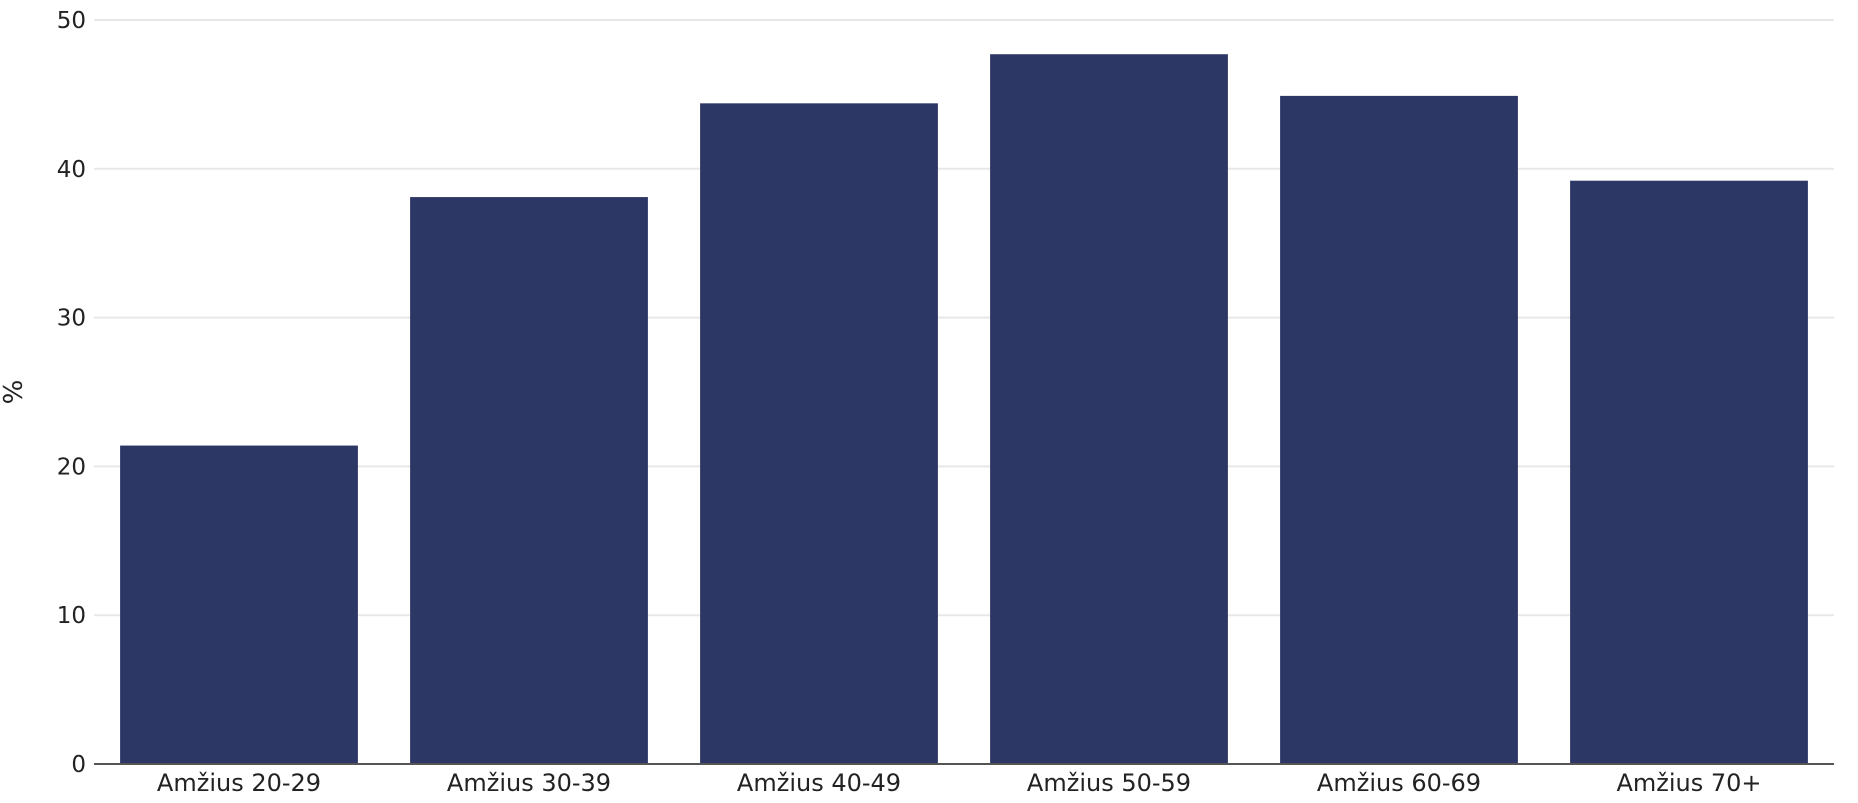 The height and width of the screenshot is (803, 1858). What do you see at coordinates (819, 783) in the screenshot?
I see `x-tick-label: Amžius 40-49` at bounding box center [819, 783].